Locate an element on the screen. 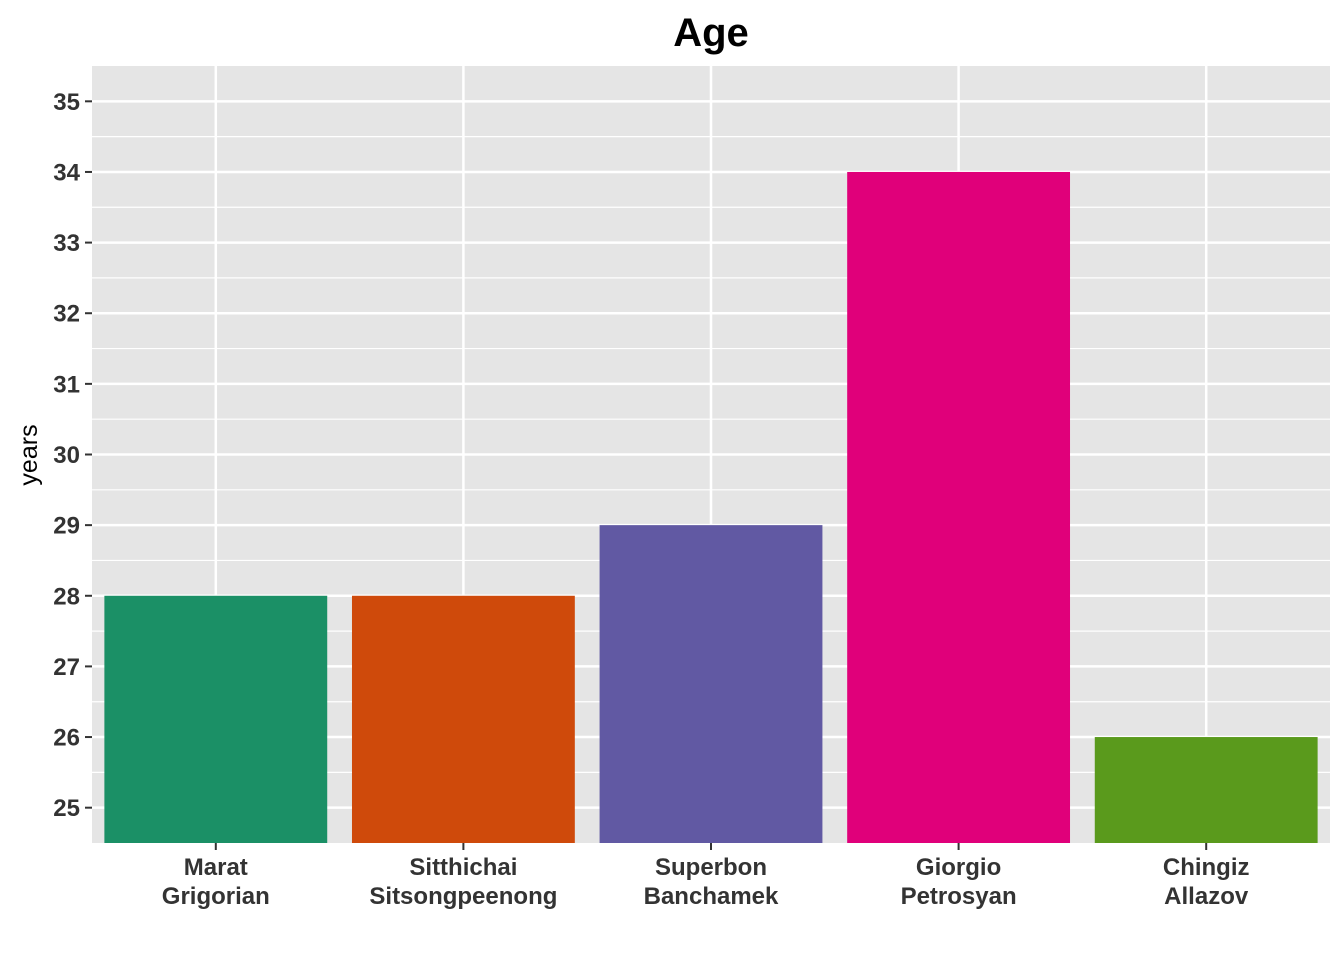  x-tick-label: Sitthichai Sitsongpeenong is located at coordinates (463, 882).